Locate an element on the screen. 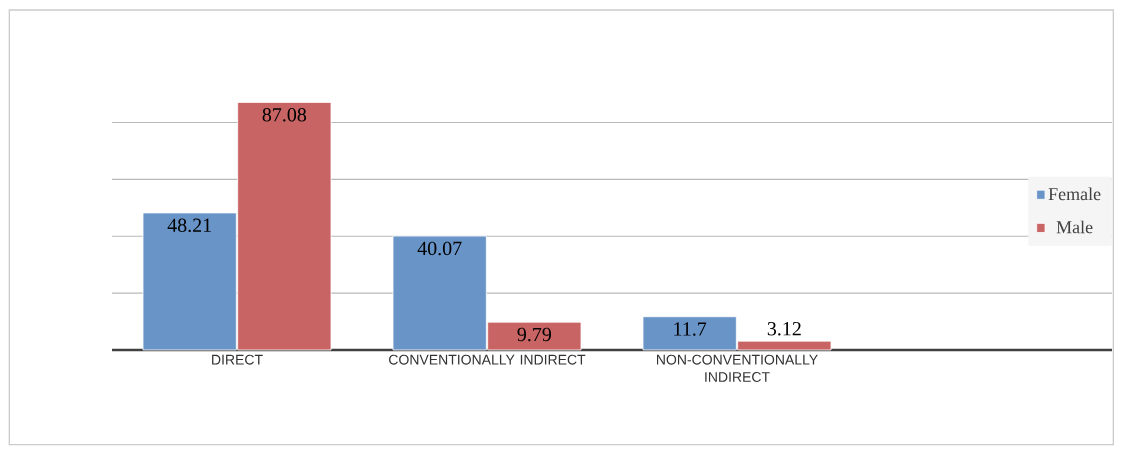  legend-label: Male is located at coordinates (1074, 227).